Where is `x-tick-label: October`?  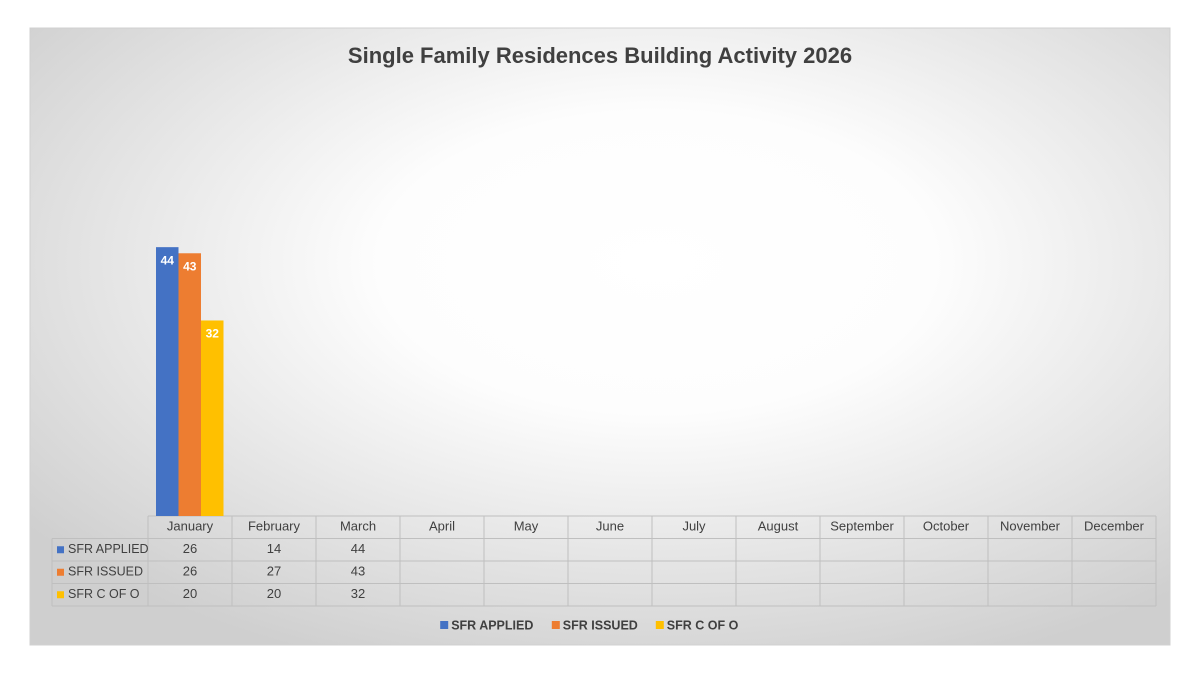 x-tick-label: October is located at coordinates (946, 526).